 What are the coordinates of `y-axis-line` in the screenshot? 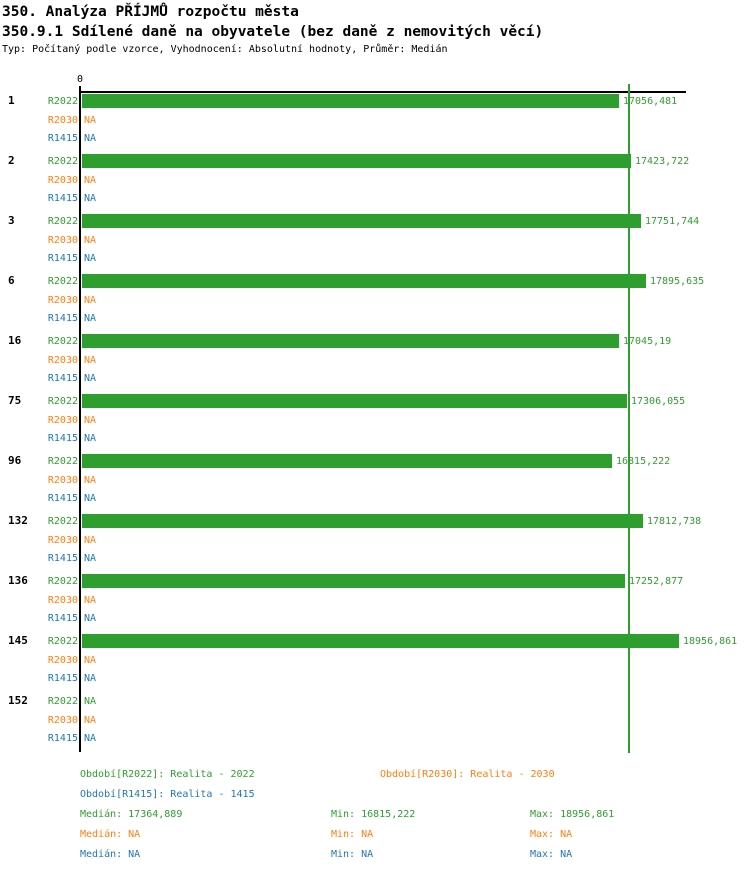 It's located at (80, 419).